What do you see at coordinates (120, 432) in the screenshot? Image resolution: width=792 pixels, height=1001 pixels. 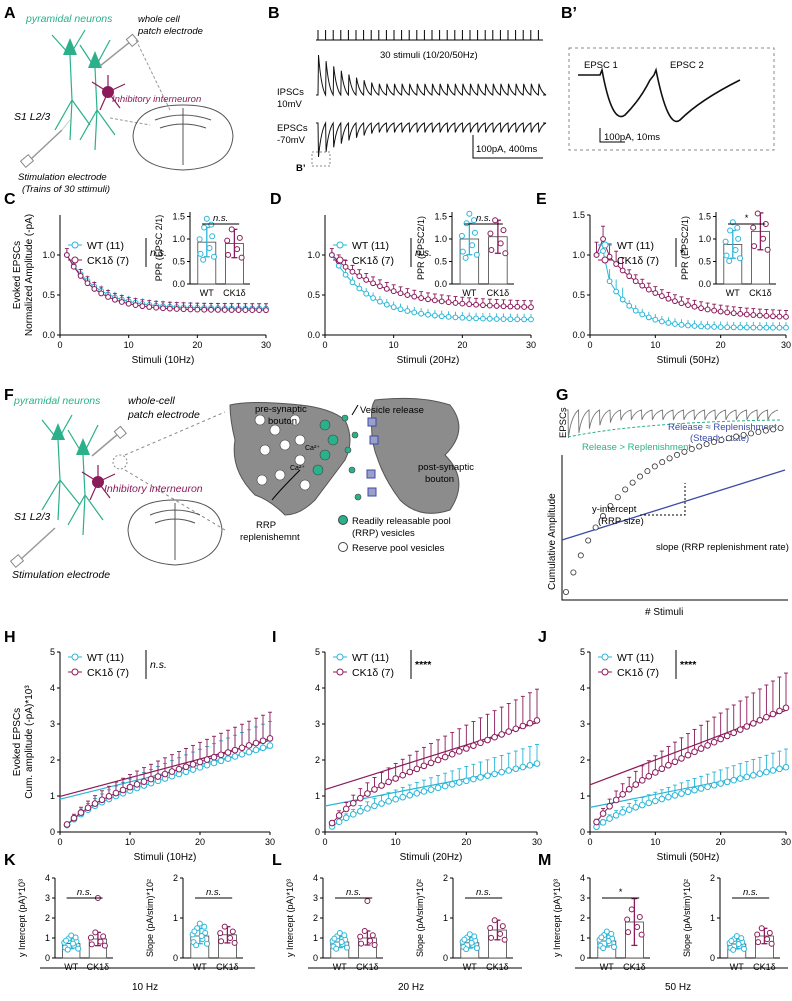 I see `f-patch-electrode-icon` at bounding box center [120, 432].